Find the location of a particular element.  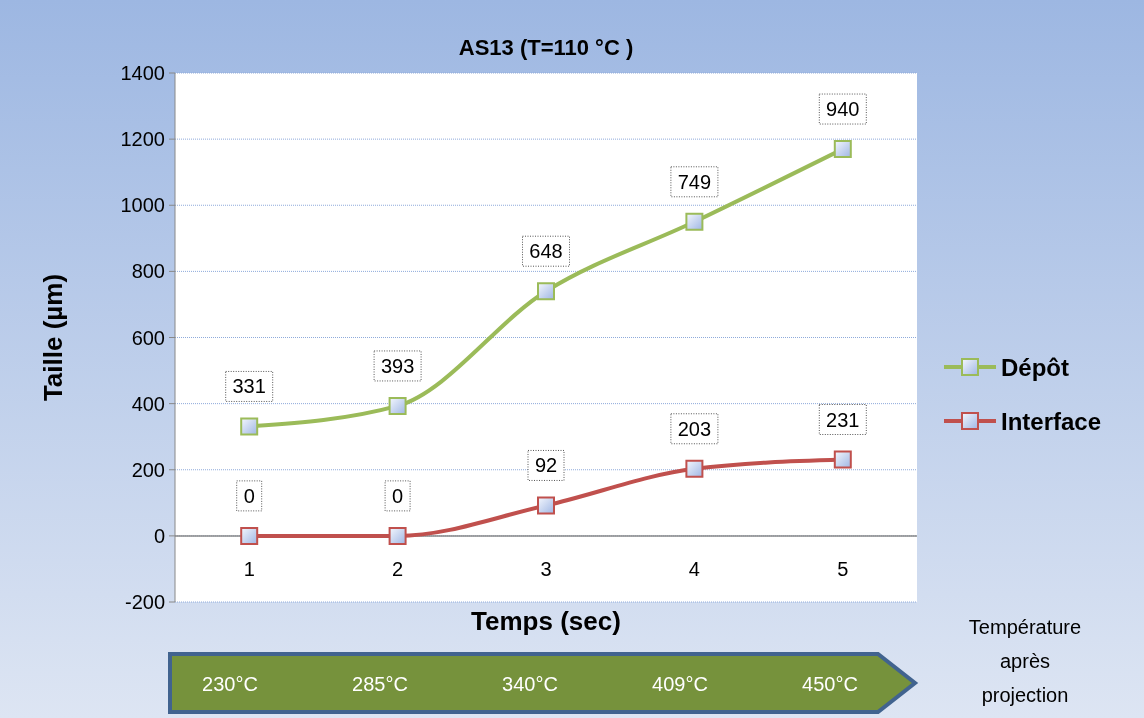

y-tick-label: 1000 is located at coordinates (142, 205).